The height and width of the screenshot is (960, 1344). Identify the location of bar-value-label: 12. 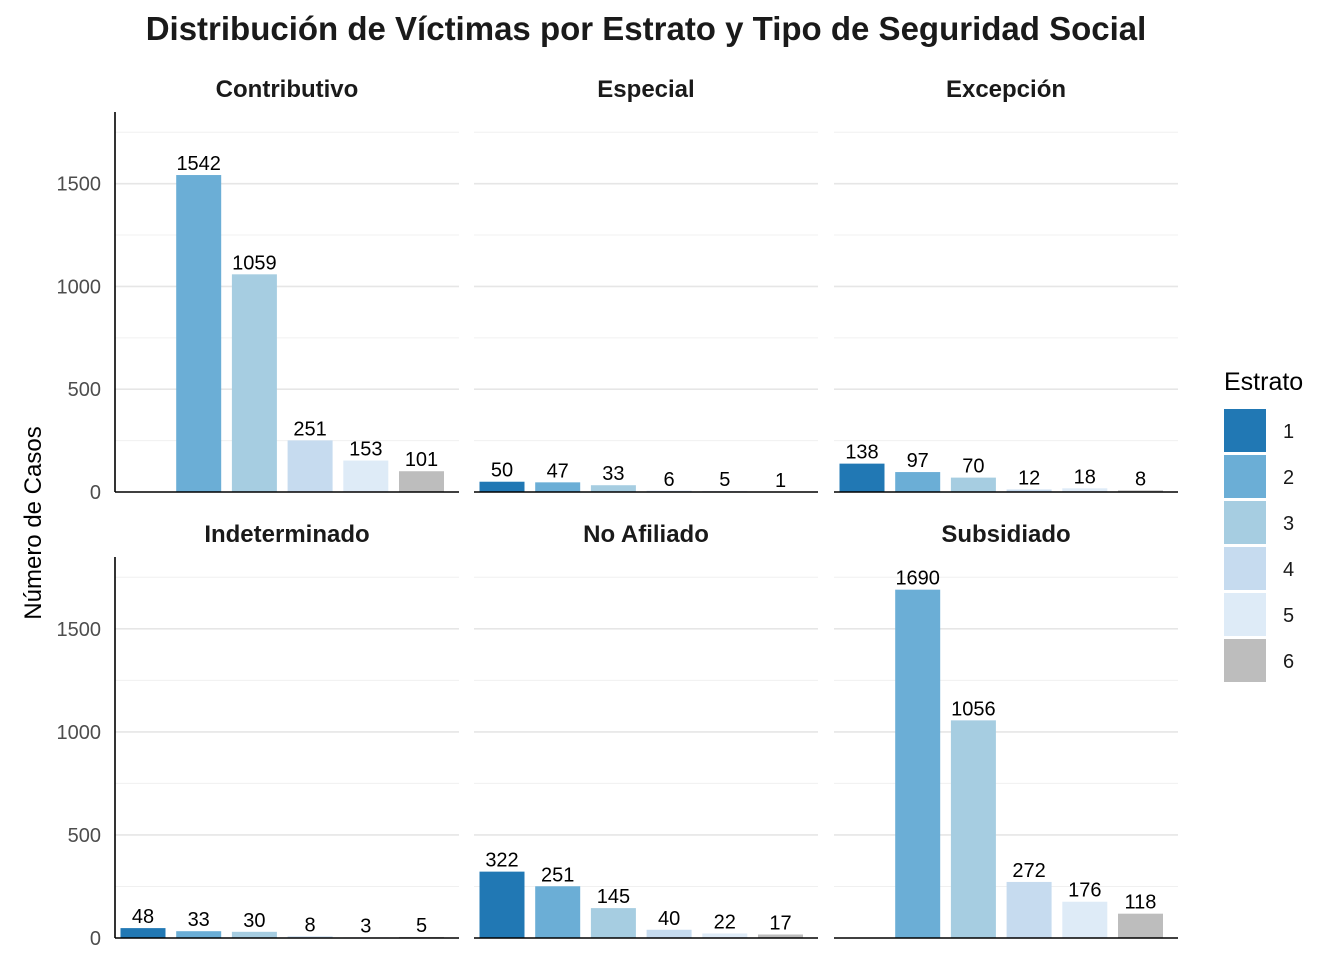
(1029, 479).